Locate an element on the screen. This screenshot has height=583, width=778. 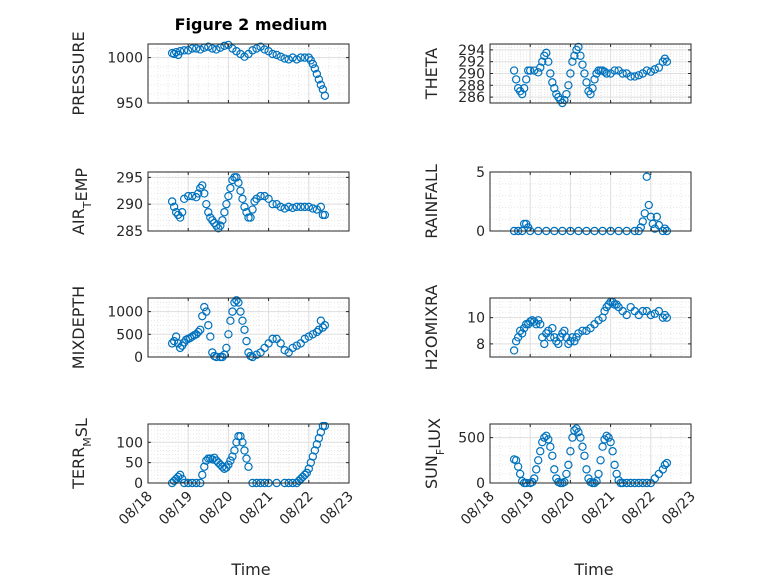
figure-title: Figure 2 medium is located at coordinates (251, 24).